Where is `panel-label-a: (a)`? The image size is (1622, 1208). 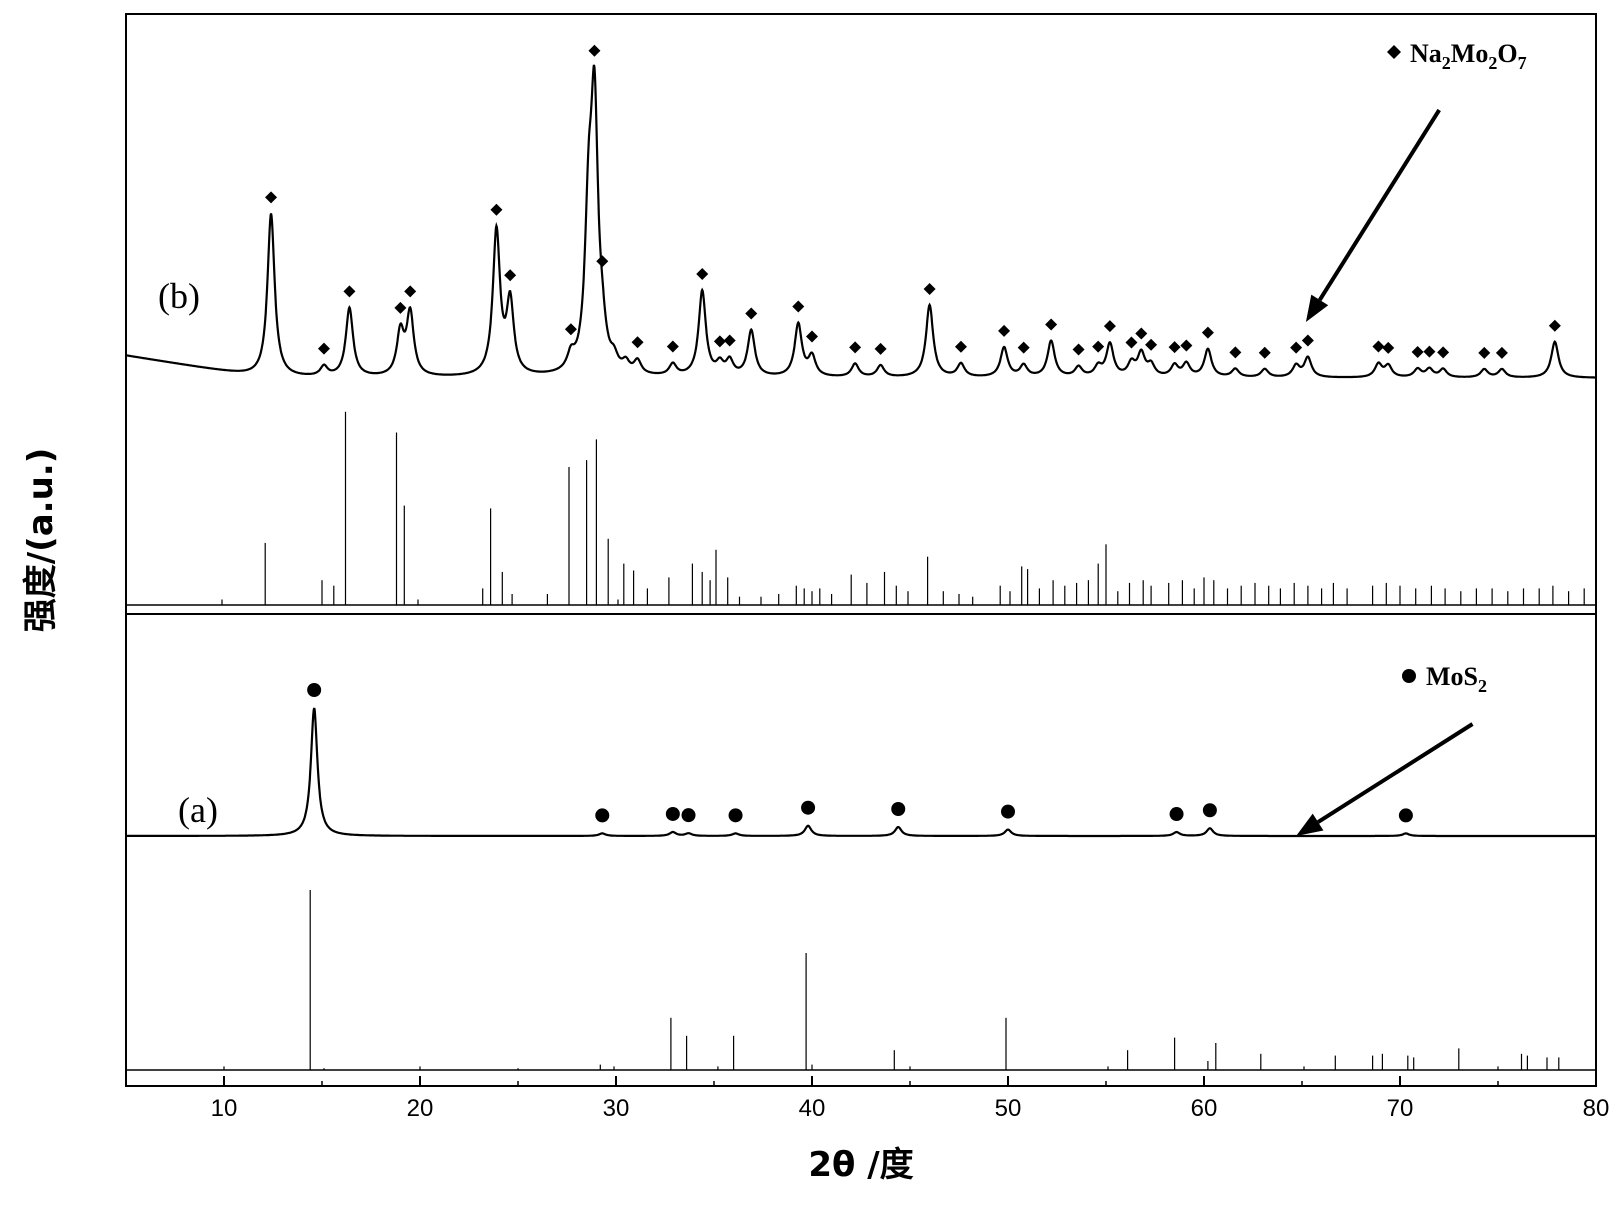 panel-label-a: (a) is located at coordinates (198, 810).